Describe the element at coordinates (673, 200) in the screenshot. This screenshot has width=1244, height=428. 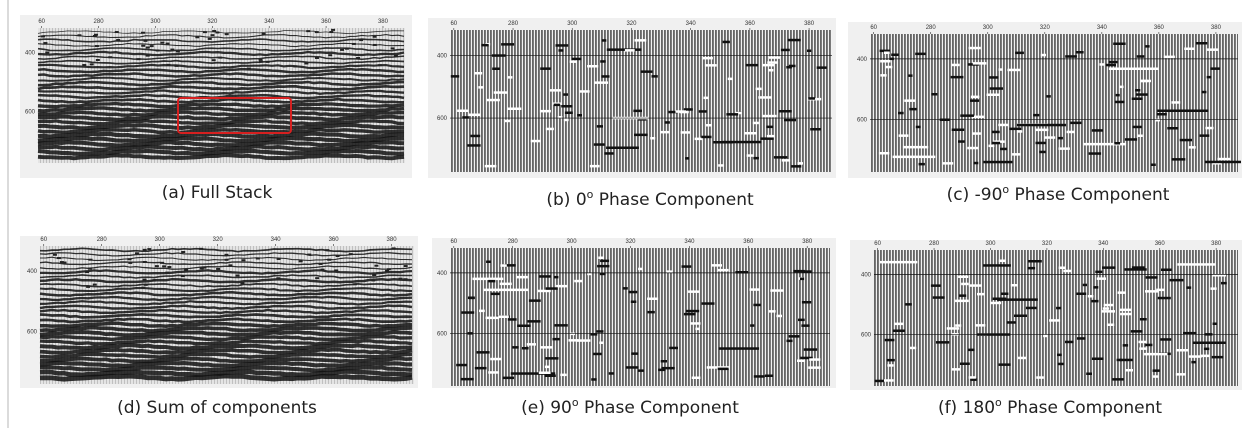
I see `caption-text: Phase Component` at that location.